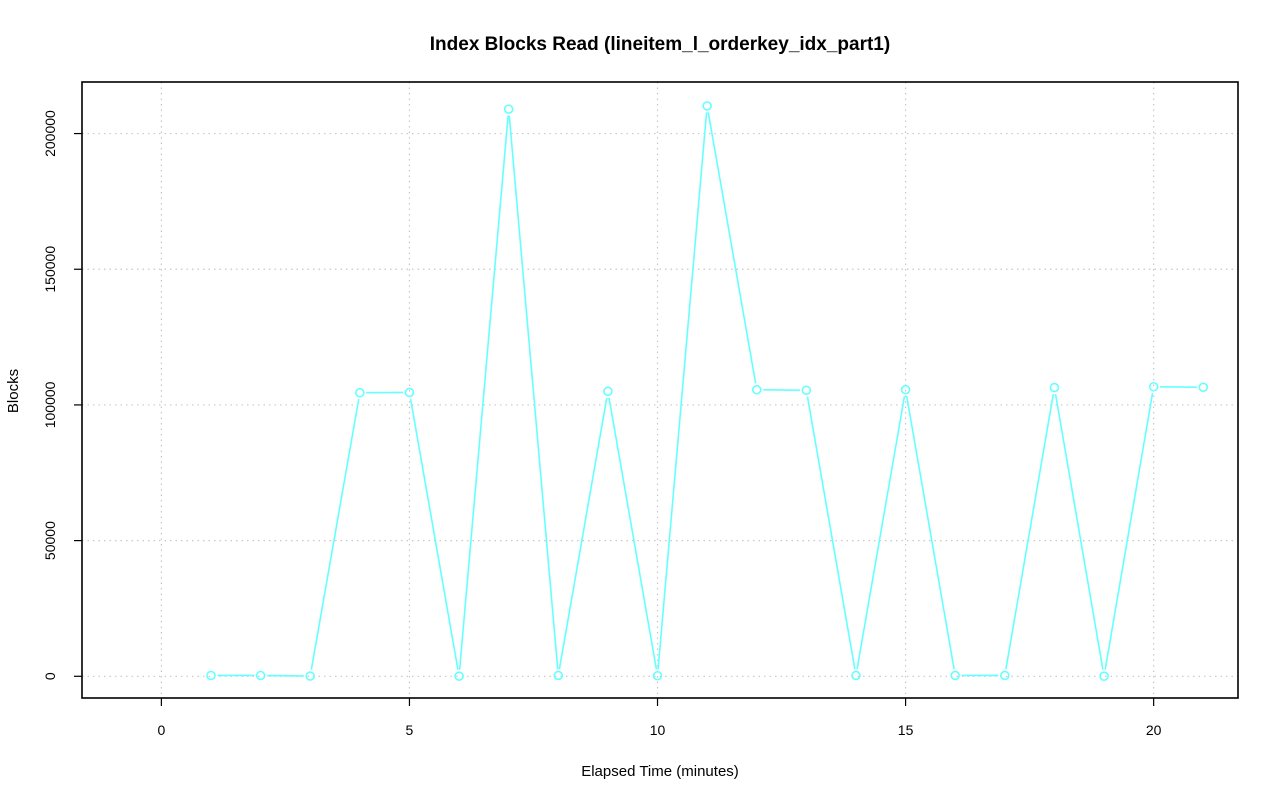 The width and height of the screenshot is (1280, 801). What do you see at coordinates (13, 391) in the screenshot?
I see `y-axis-label: Blocks` at bounding box center [13, 391].